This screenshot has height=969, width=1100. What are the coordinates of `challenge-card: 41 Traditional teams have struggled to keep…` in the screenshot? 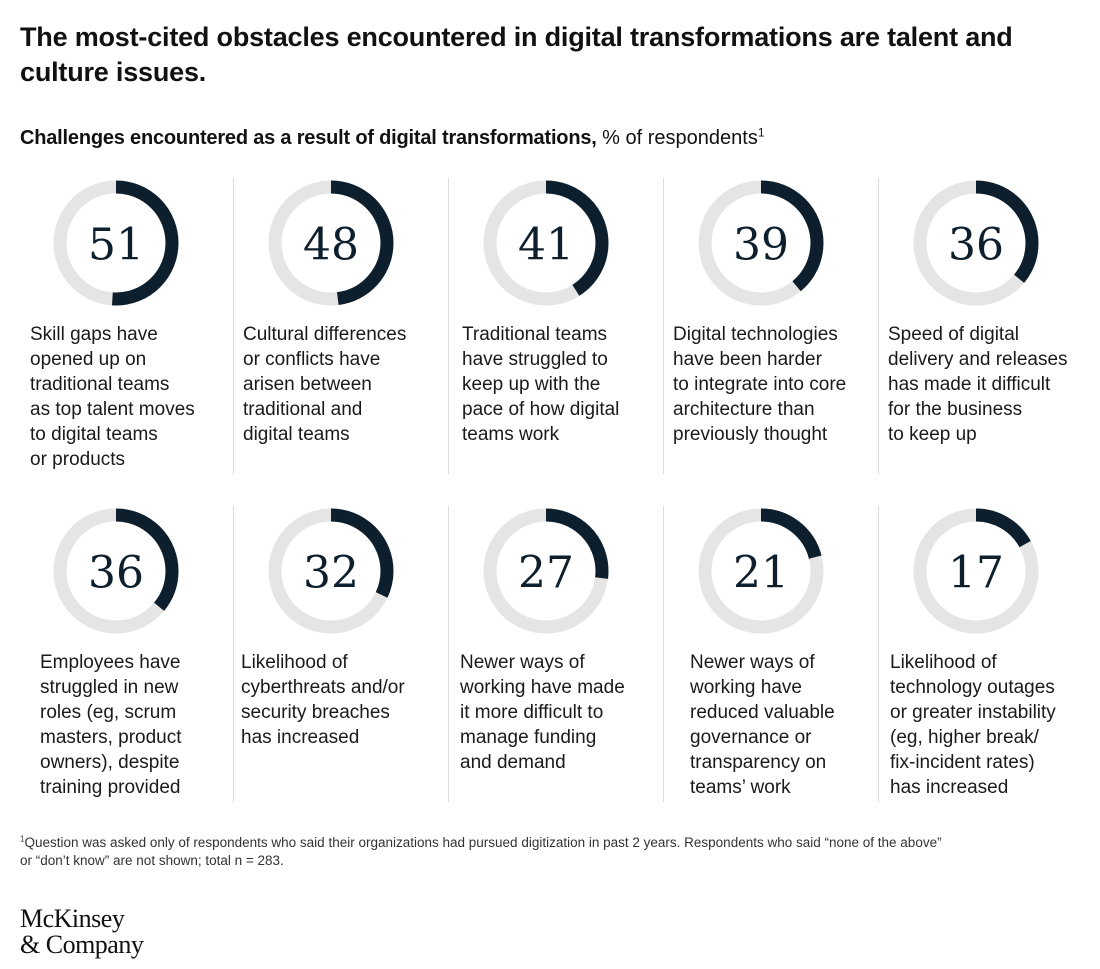 It's located at (557, 328).